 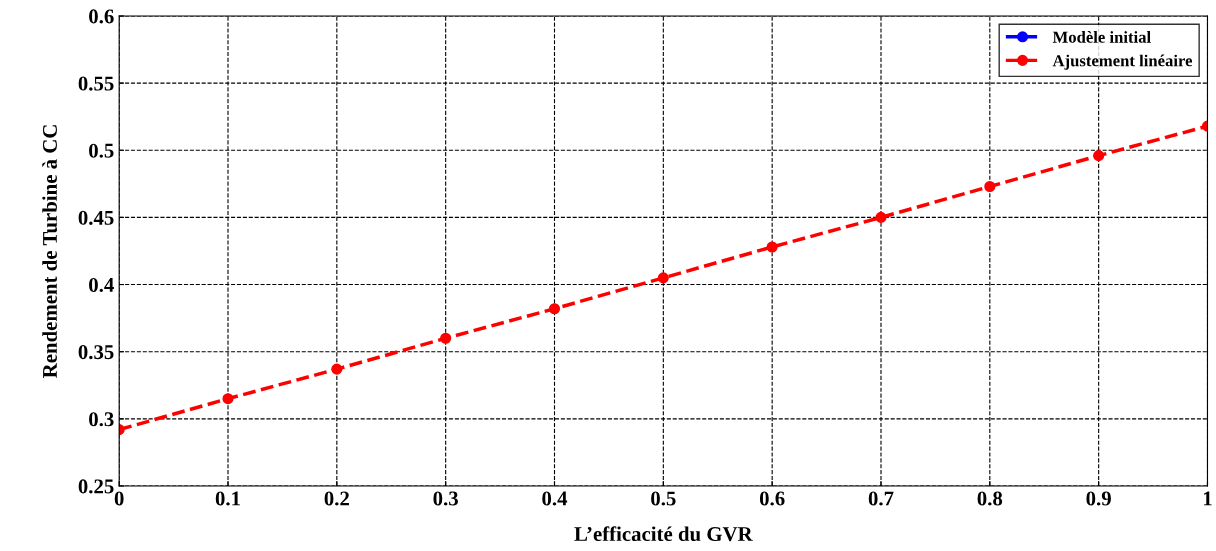 I want to click on y-tick-label: 0.45, so click(x=96, y=217).